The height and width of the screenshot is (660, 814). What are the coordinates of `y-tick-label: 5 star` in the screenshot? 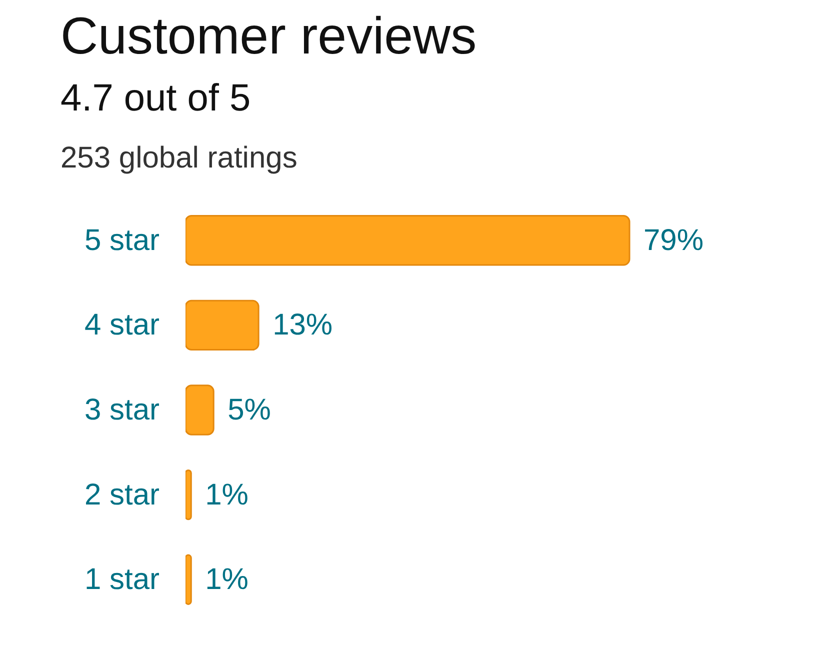 It's located at (122, 240).